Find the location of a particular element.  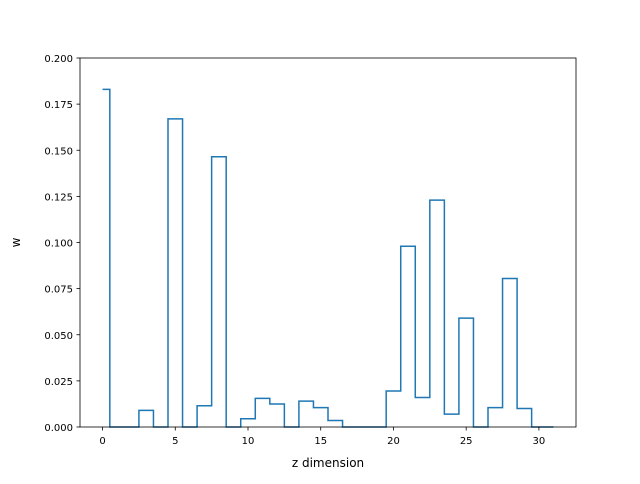

x-tick-label: 10 is located at coordinates (248, 441).